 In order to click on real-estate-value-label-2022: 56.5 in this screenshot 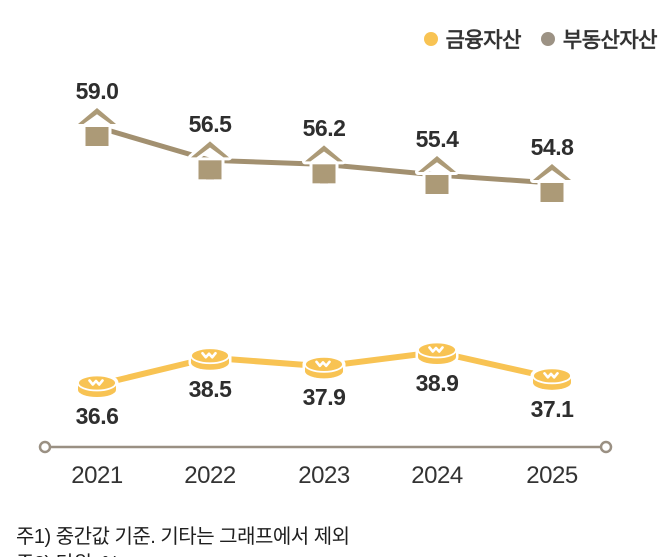, I will do `click(210, 124)`.